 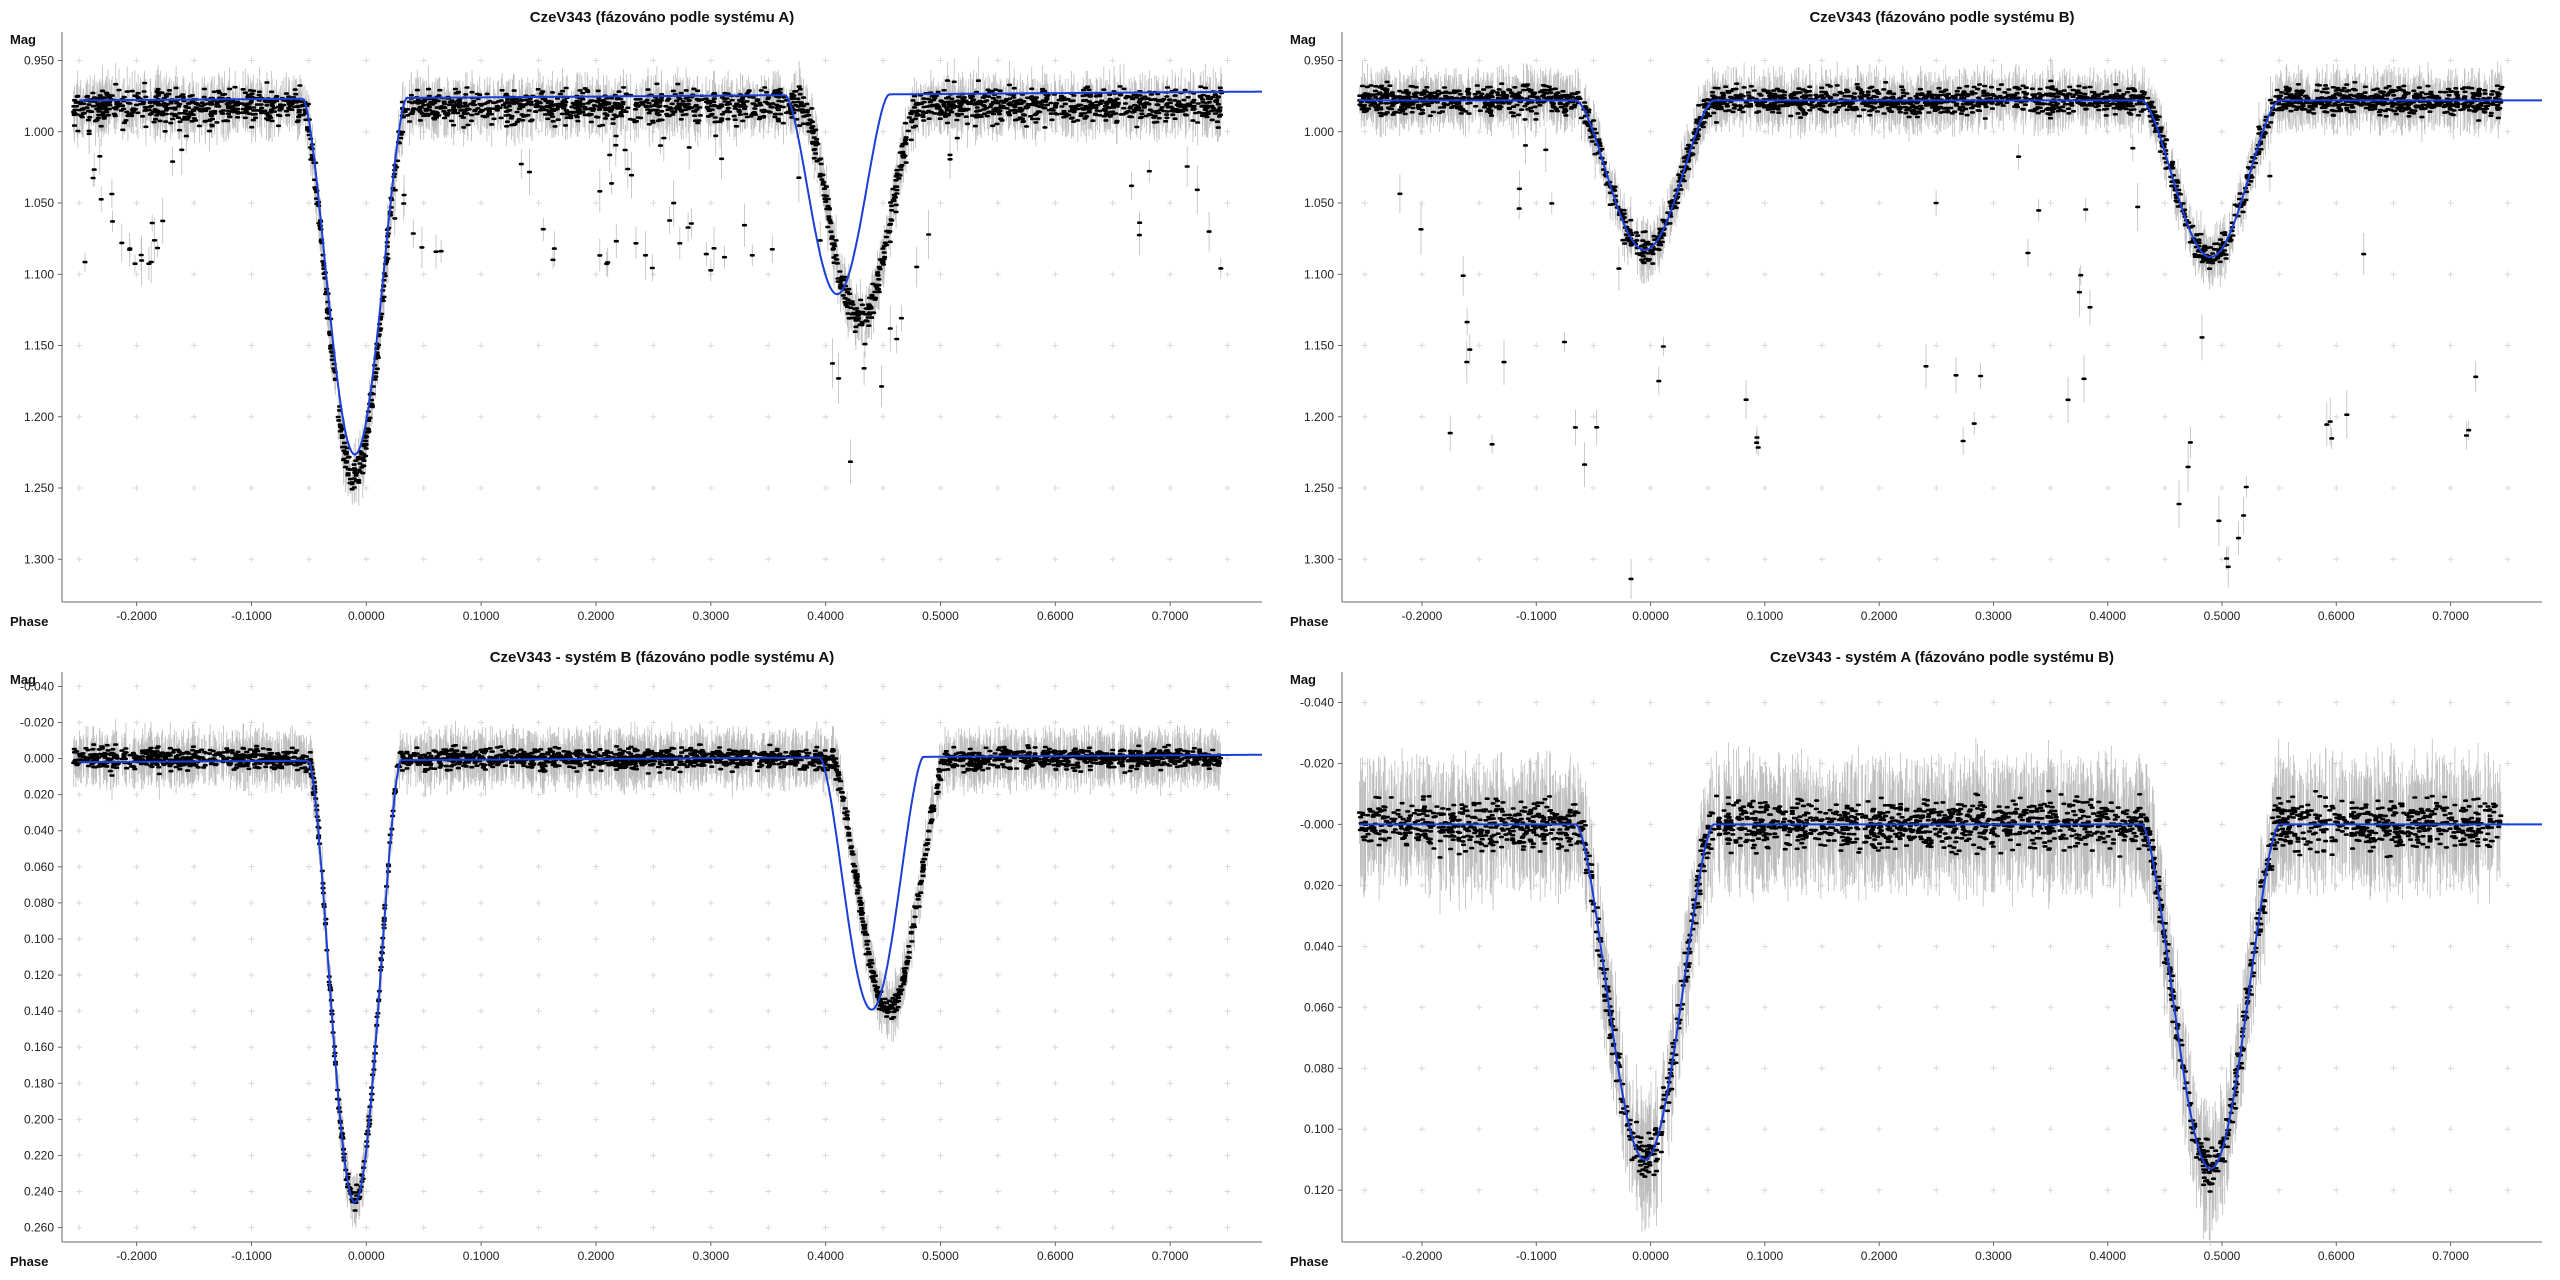 What do you see at coordinates (1303, 39) in the screenshot?
I see `y-axis-label: Mag` at bounding box center [1303, 39].